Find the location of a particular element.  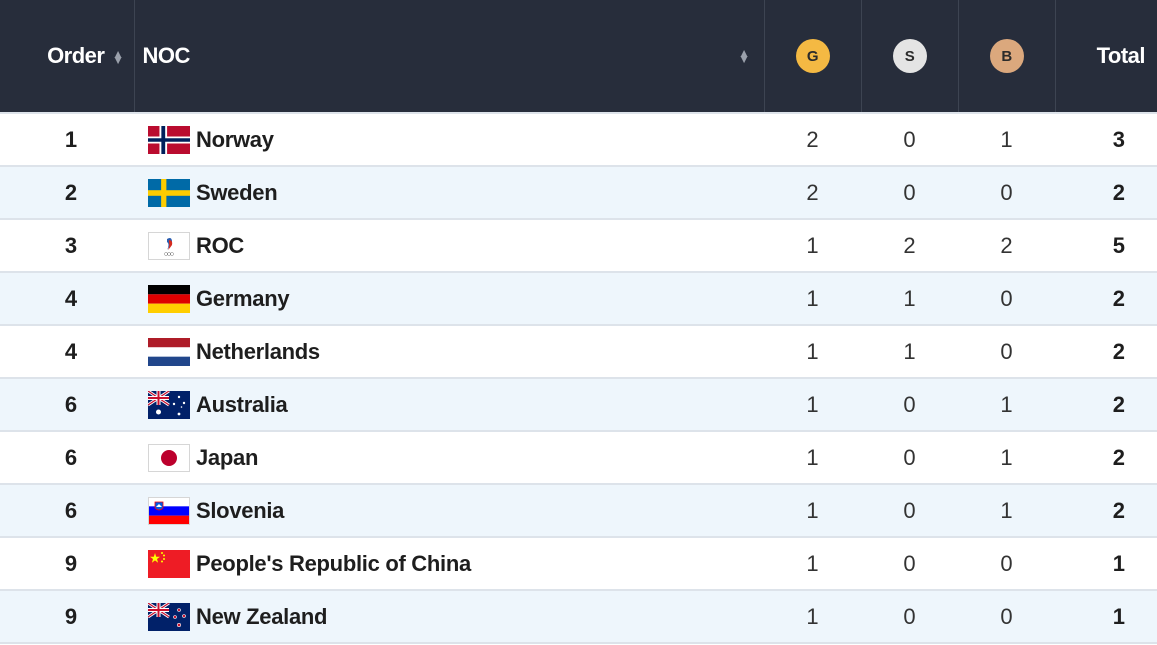

table-row: 6 Australia 1 0 1 2 is located at coordinates (578, 405).